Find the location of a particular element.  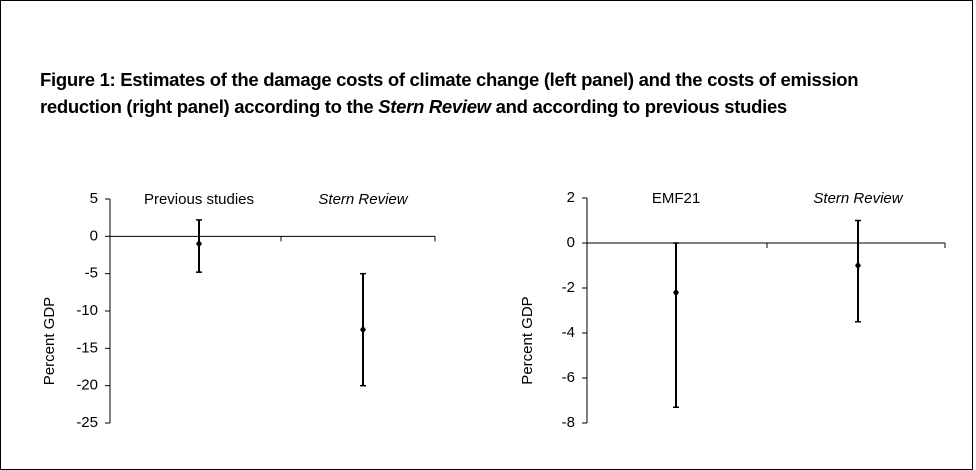

y-tick-label: -25 is located at coordinates (87, 422).